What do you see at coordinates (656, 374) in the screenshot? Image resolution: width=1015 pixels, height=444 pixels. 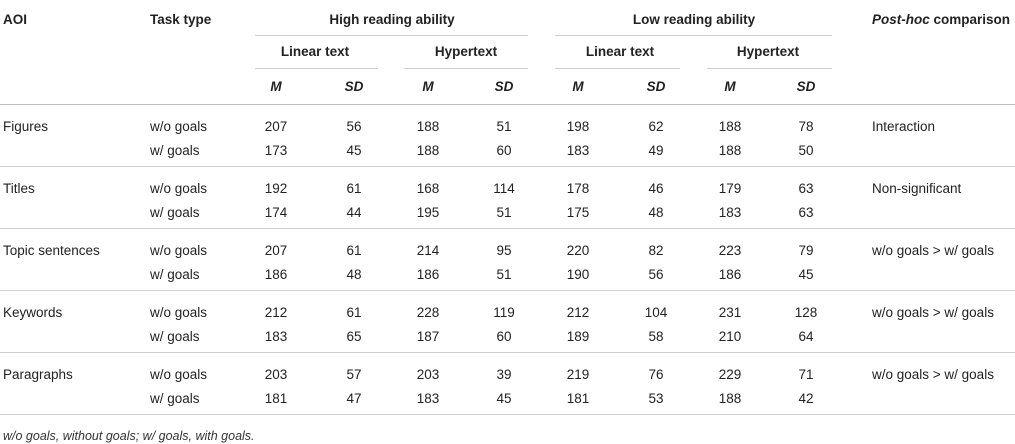 I see `value-cell: 76` at bounding box center [656, 374].